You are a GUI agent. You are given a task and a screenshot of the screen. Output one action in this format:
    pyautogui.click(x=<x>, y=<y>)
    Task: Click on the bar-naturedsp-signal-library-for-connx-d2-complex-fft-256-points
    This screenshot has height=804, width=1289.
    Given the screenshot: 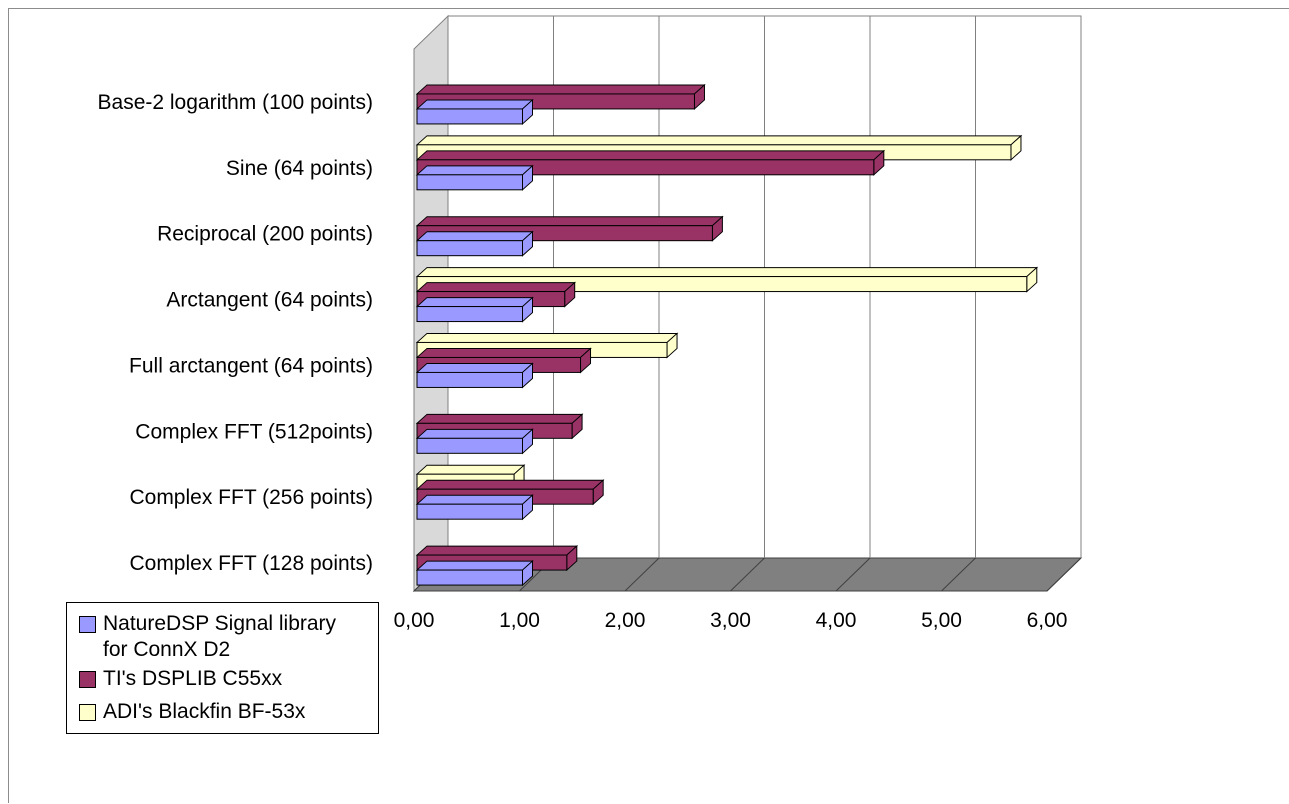 What is the action you would take?
    pyautogui.click(x=474, y=507)
    